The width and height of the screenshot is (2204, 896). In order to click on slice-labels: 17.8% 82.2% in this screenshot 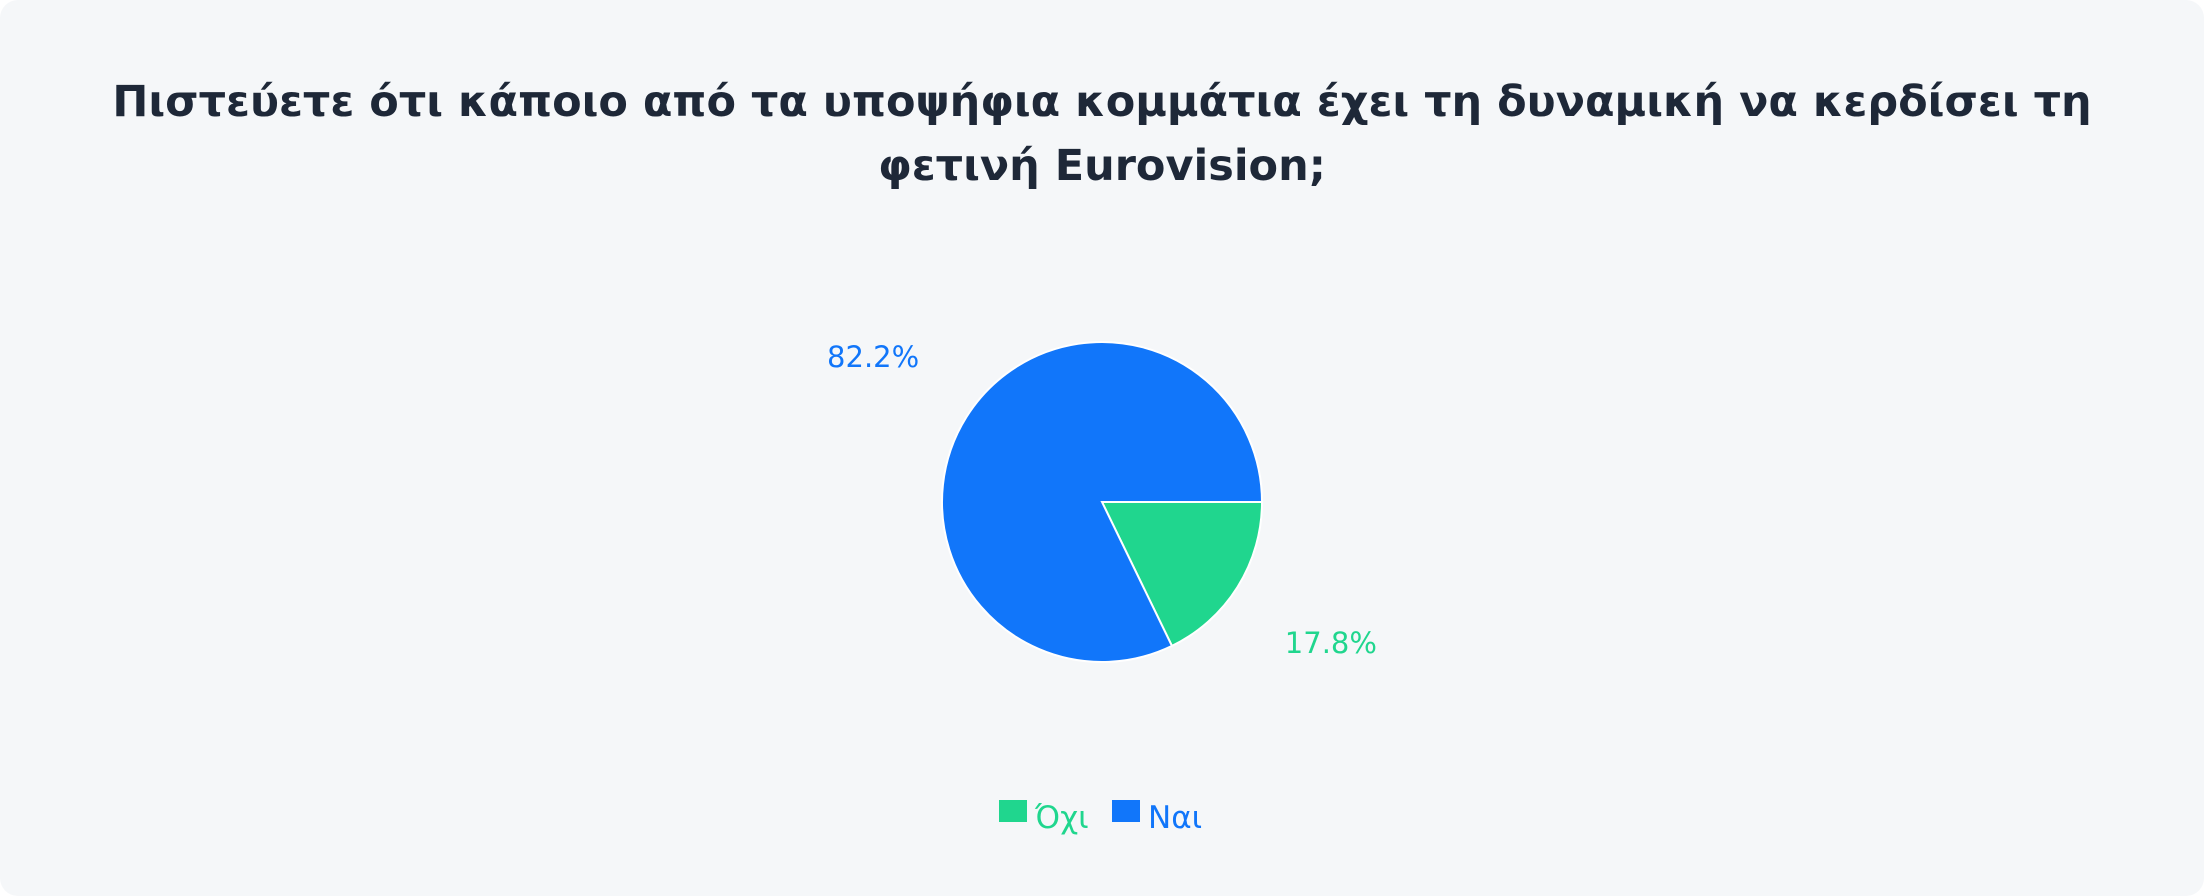, I will do `click(1102, 500)`.